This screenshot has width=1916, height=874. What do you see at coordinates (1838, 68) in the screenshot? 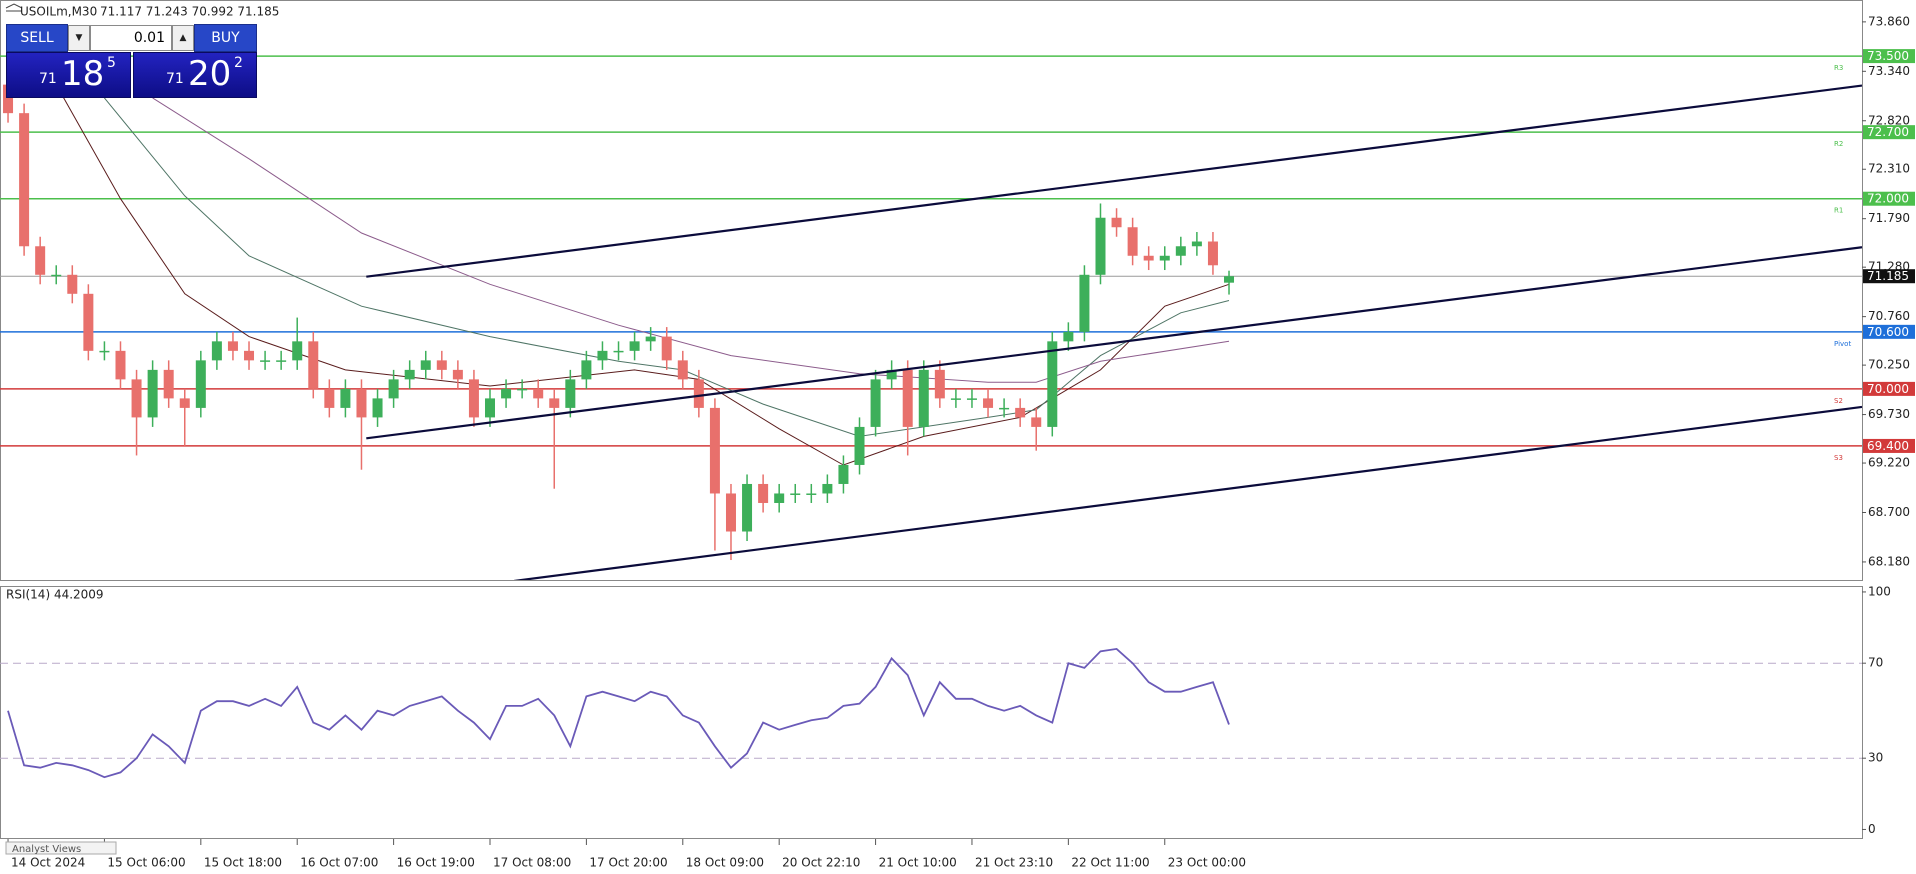
I see `level-name: R3` at bounding box center [1838, 68].